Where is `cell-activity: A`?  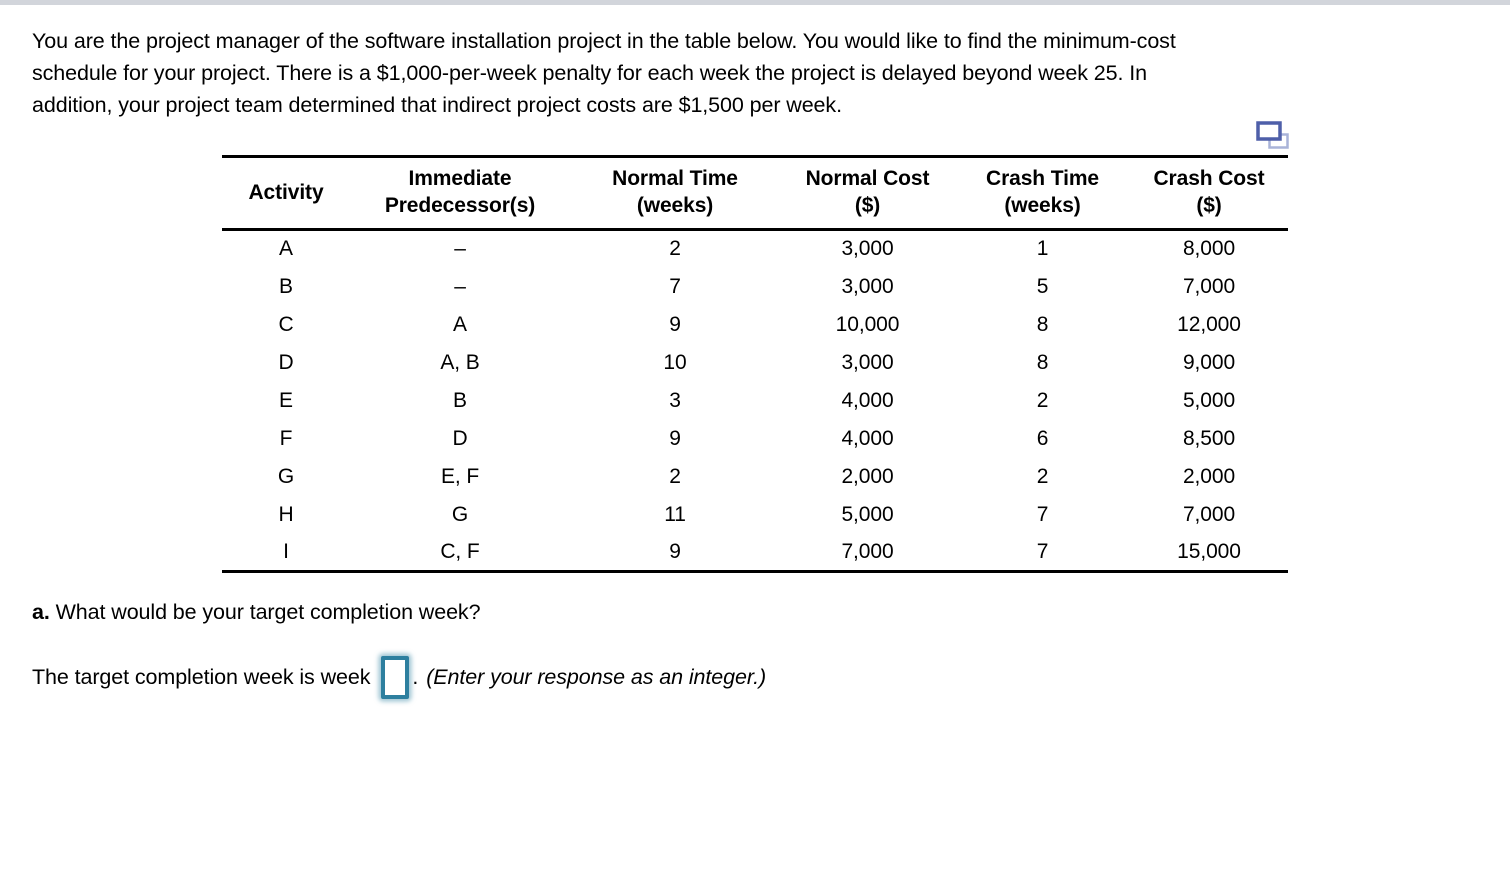 cell-activity: A is located at coordinates (286, 249).